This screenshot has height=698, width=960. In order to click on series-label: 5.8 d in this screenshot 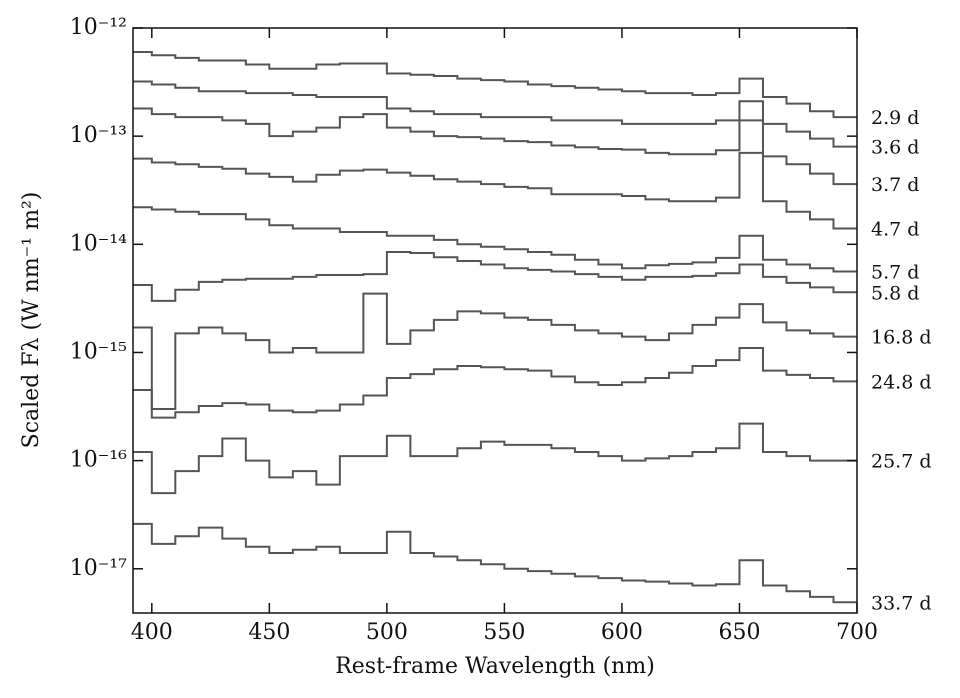, I will do `click(895, 293)`.